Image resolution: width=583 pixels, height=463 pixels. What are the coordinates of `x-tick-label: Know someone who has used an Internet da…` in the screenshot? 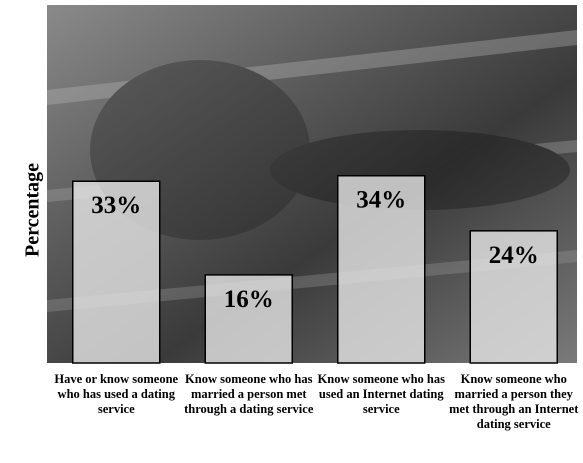 It's located at (381, 394).